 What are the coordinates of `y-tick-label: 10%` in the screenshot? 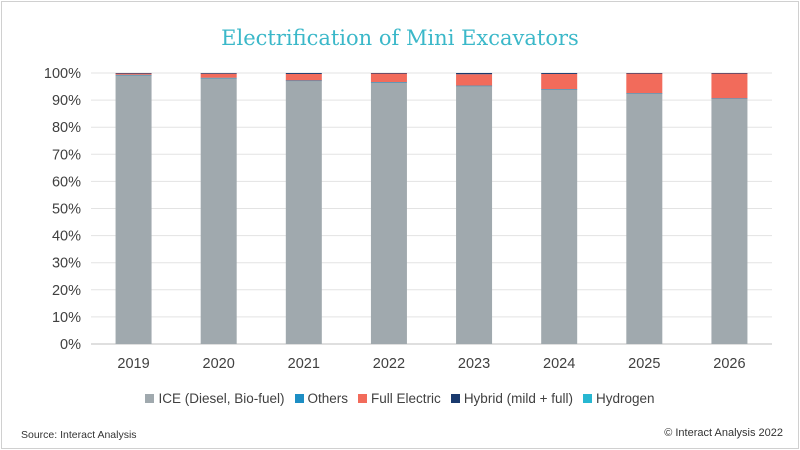 It's located at (66, 318).